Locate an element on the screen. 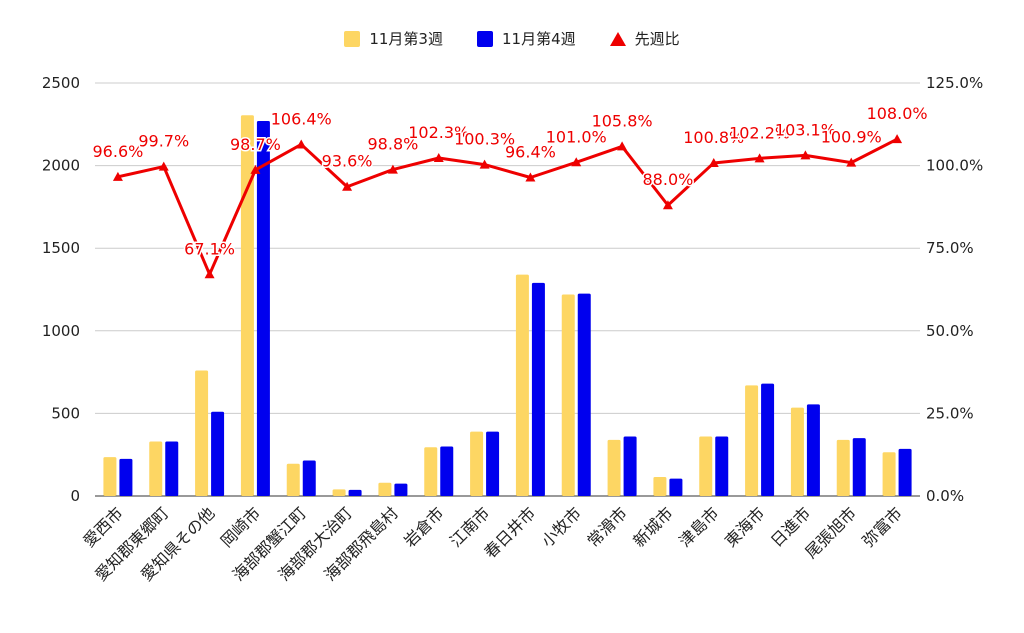  left-y-axis: 0 500 1000 1500 2000 2500 is located at coordinates (61, 289).